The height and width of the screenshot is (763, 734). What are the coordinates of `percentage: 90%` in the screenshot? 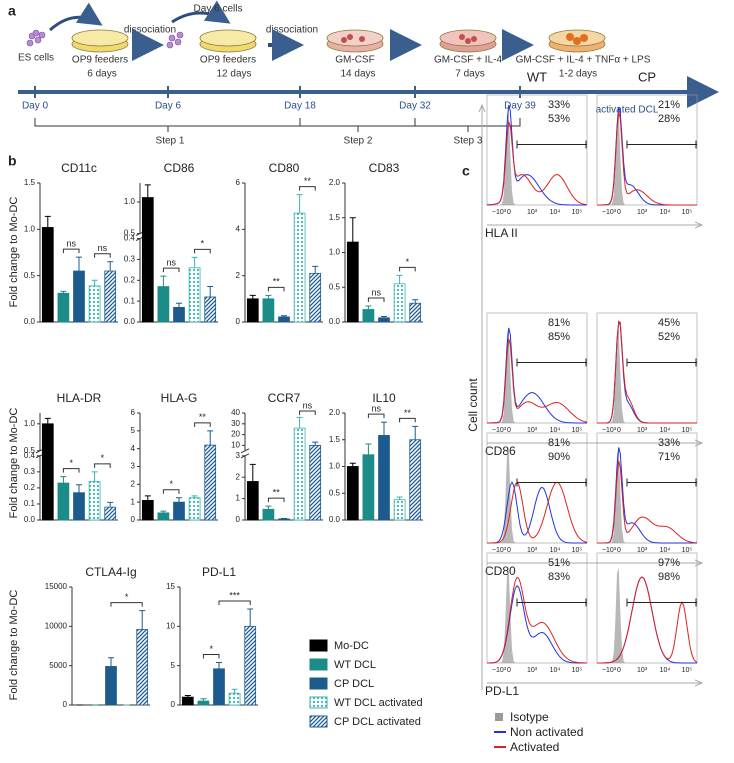 It's located at (559, 457).